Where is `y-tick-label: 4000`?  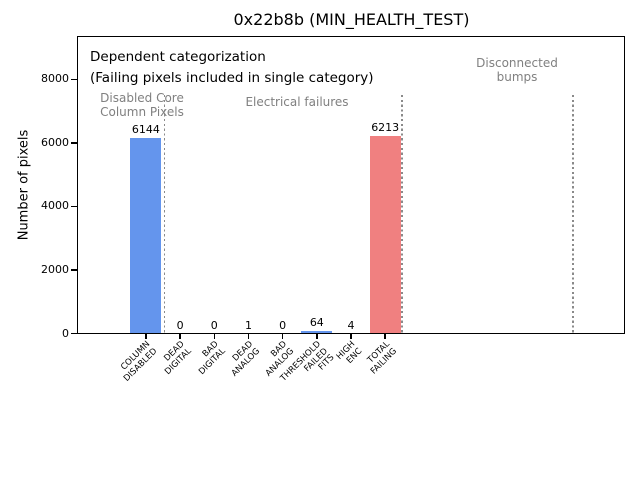 y-tick-label: 4000 is located at coordinates (55, 206).